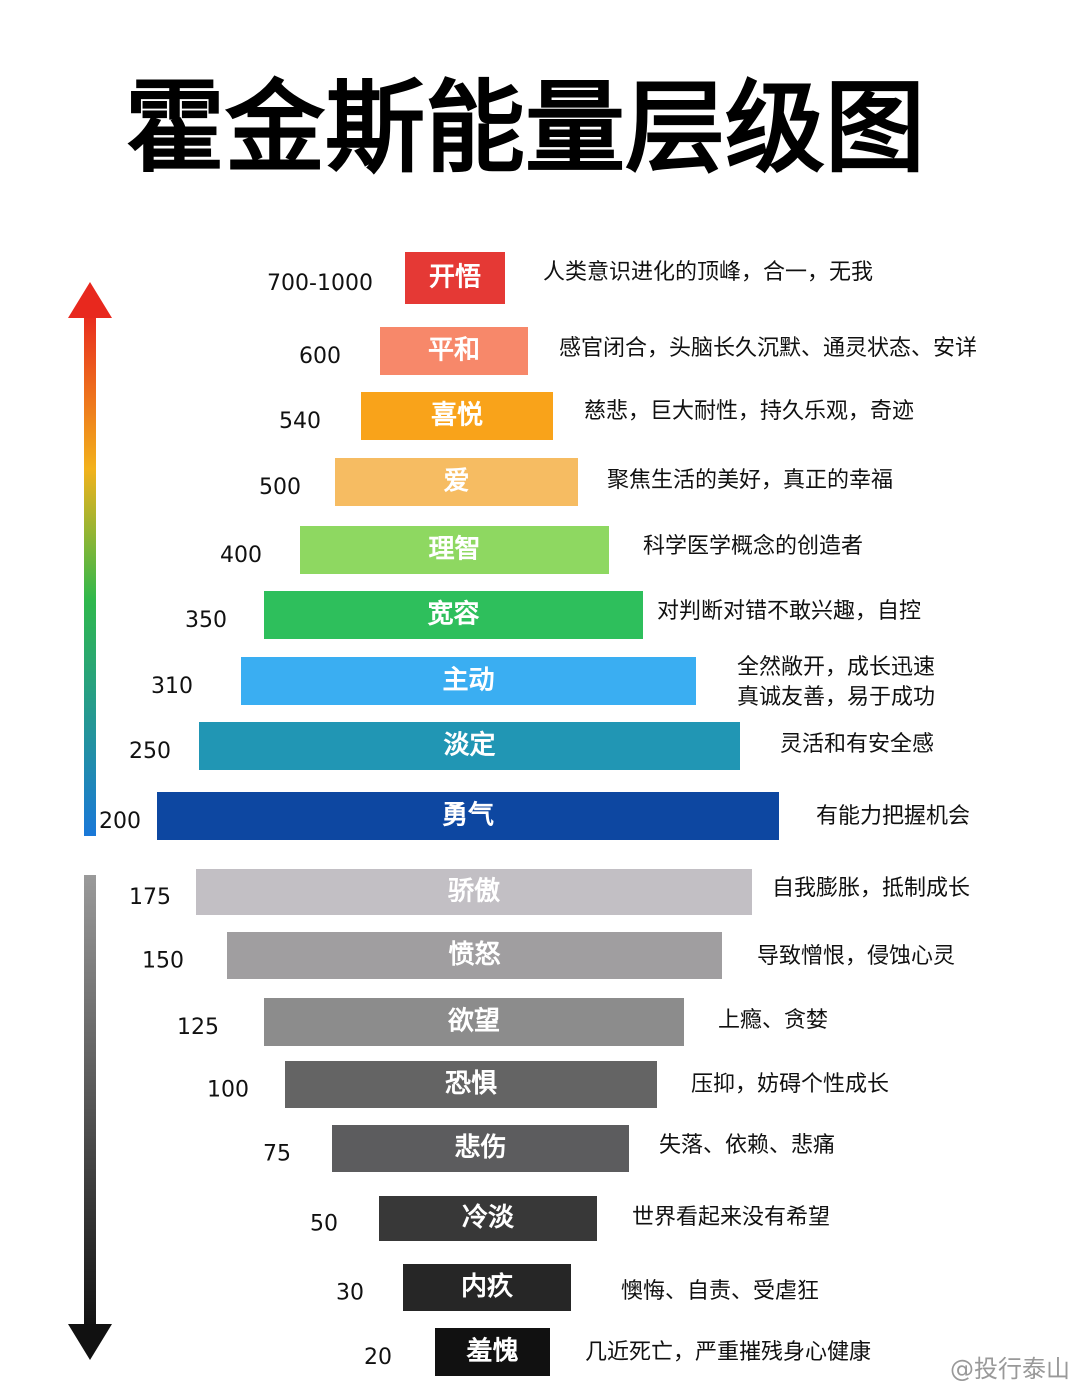  I want to click on level-name: 欲望, so click(473, 1022).